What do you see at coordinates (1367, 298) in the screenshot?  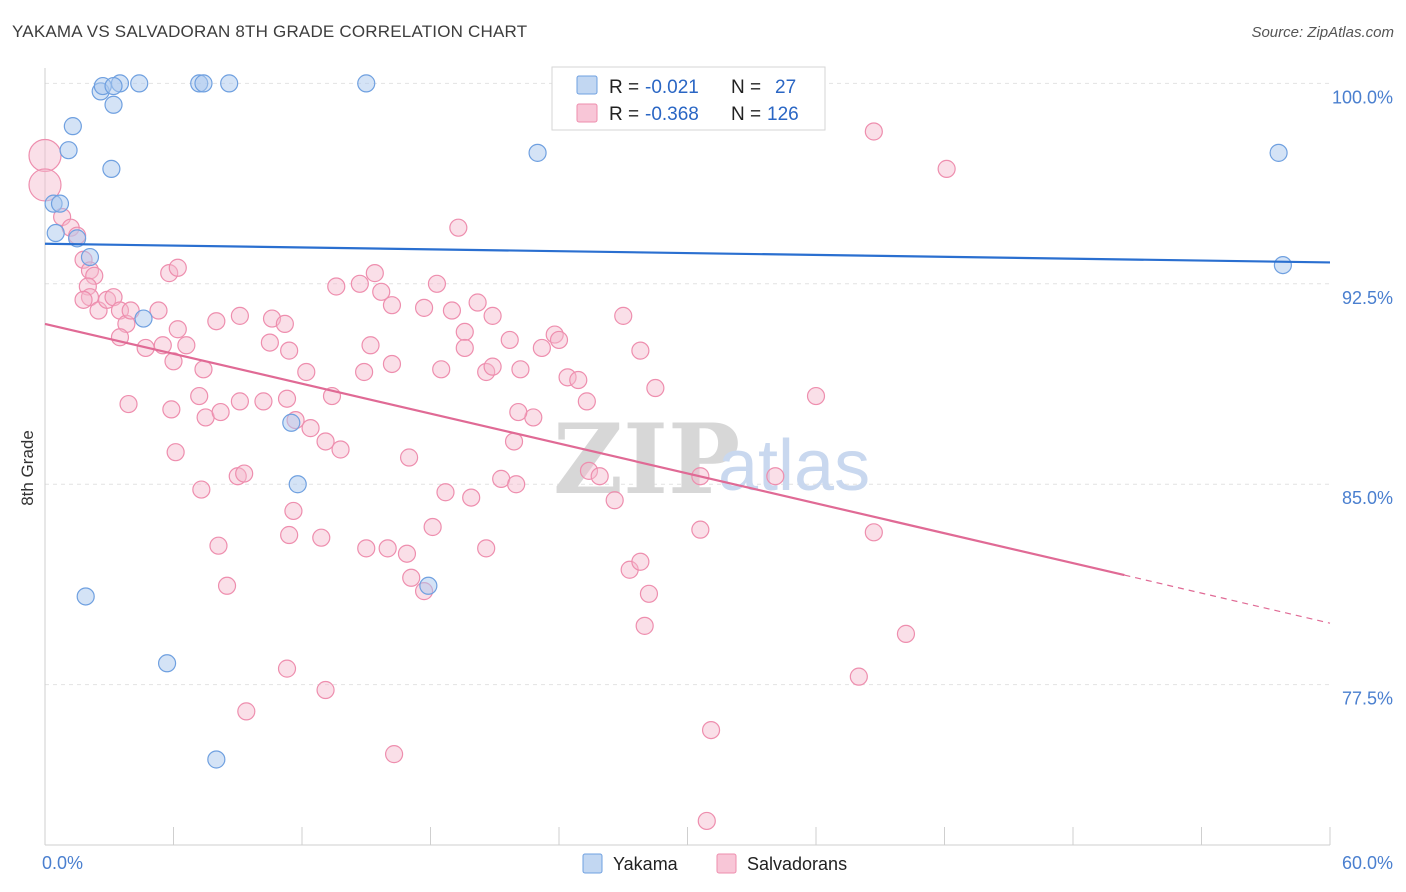 I see `y-tick-label: 92.5%` at bounding box center [1367, 298].